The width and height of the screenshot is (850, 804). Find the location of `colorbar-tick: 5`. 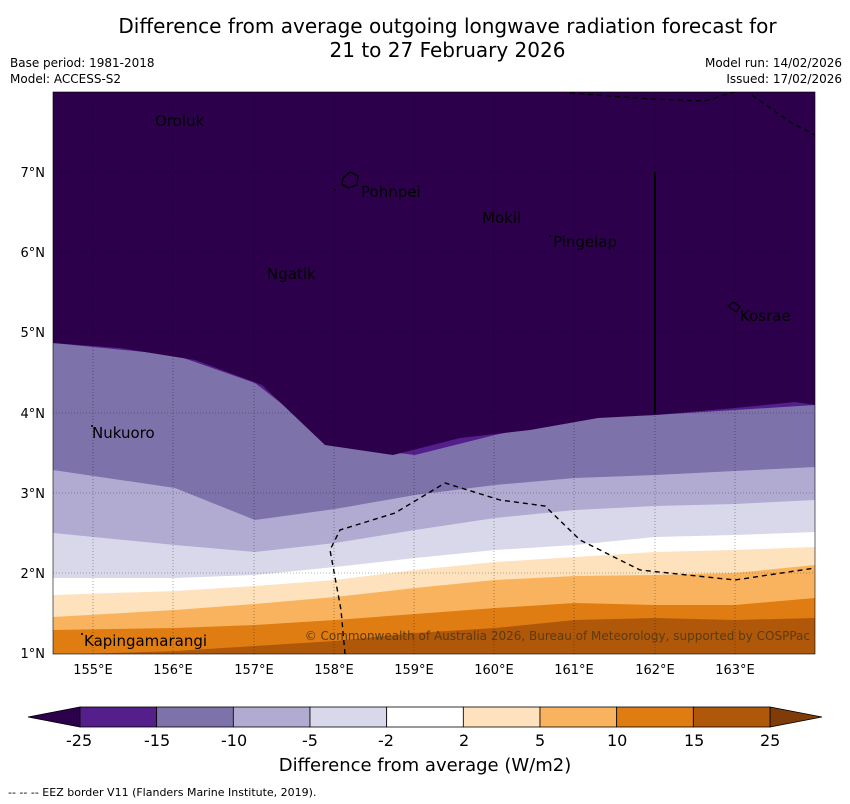

colorbar-tick: 5 is located at coordinates (540, 740).